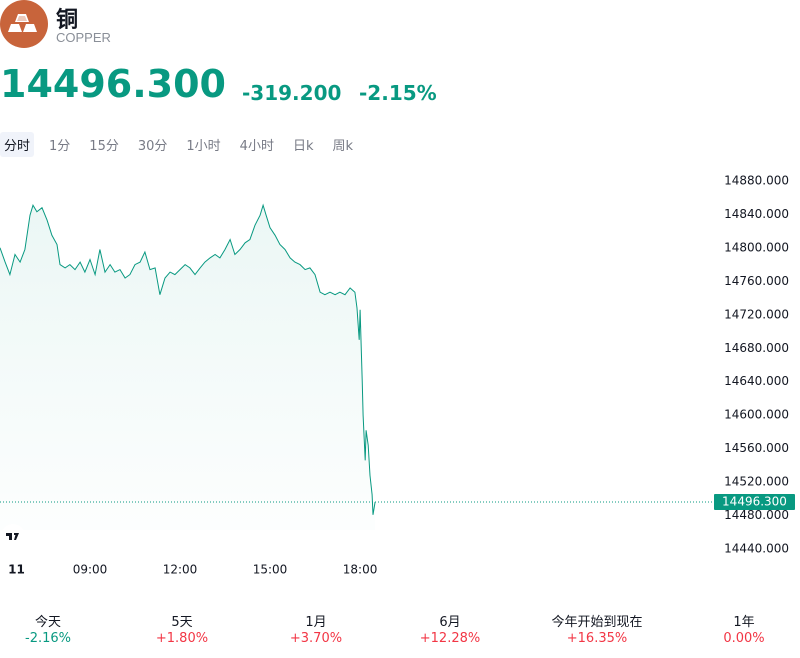 Image resolution: width=800 pixels, height=658 pixels. I want to click on period-change: +12.28%, so click(450, 638).